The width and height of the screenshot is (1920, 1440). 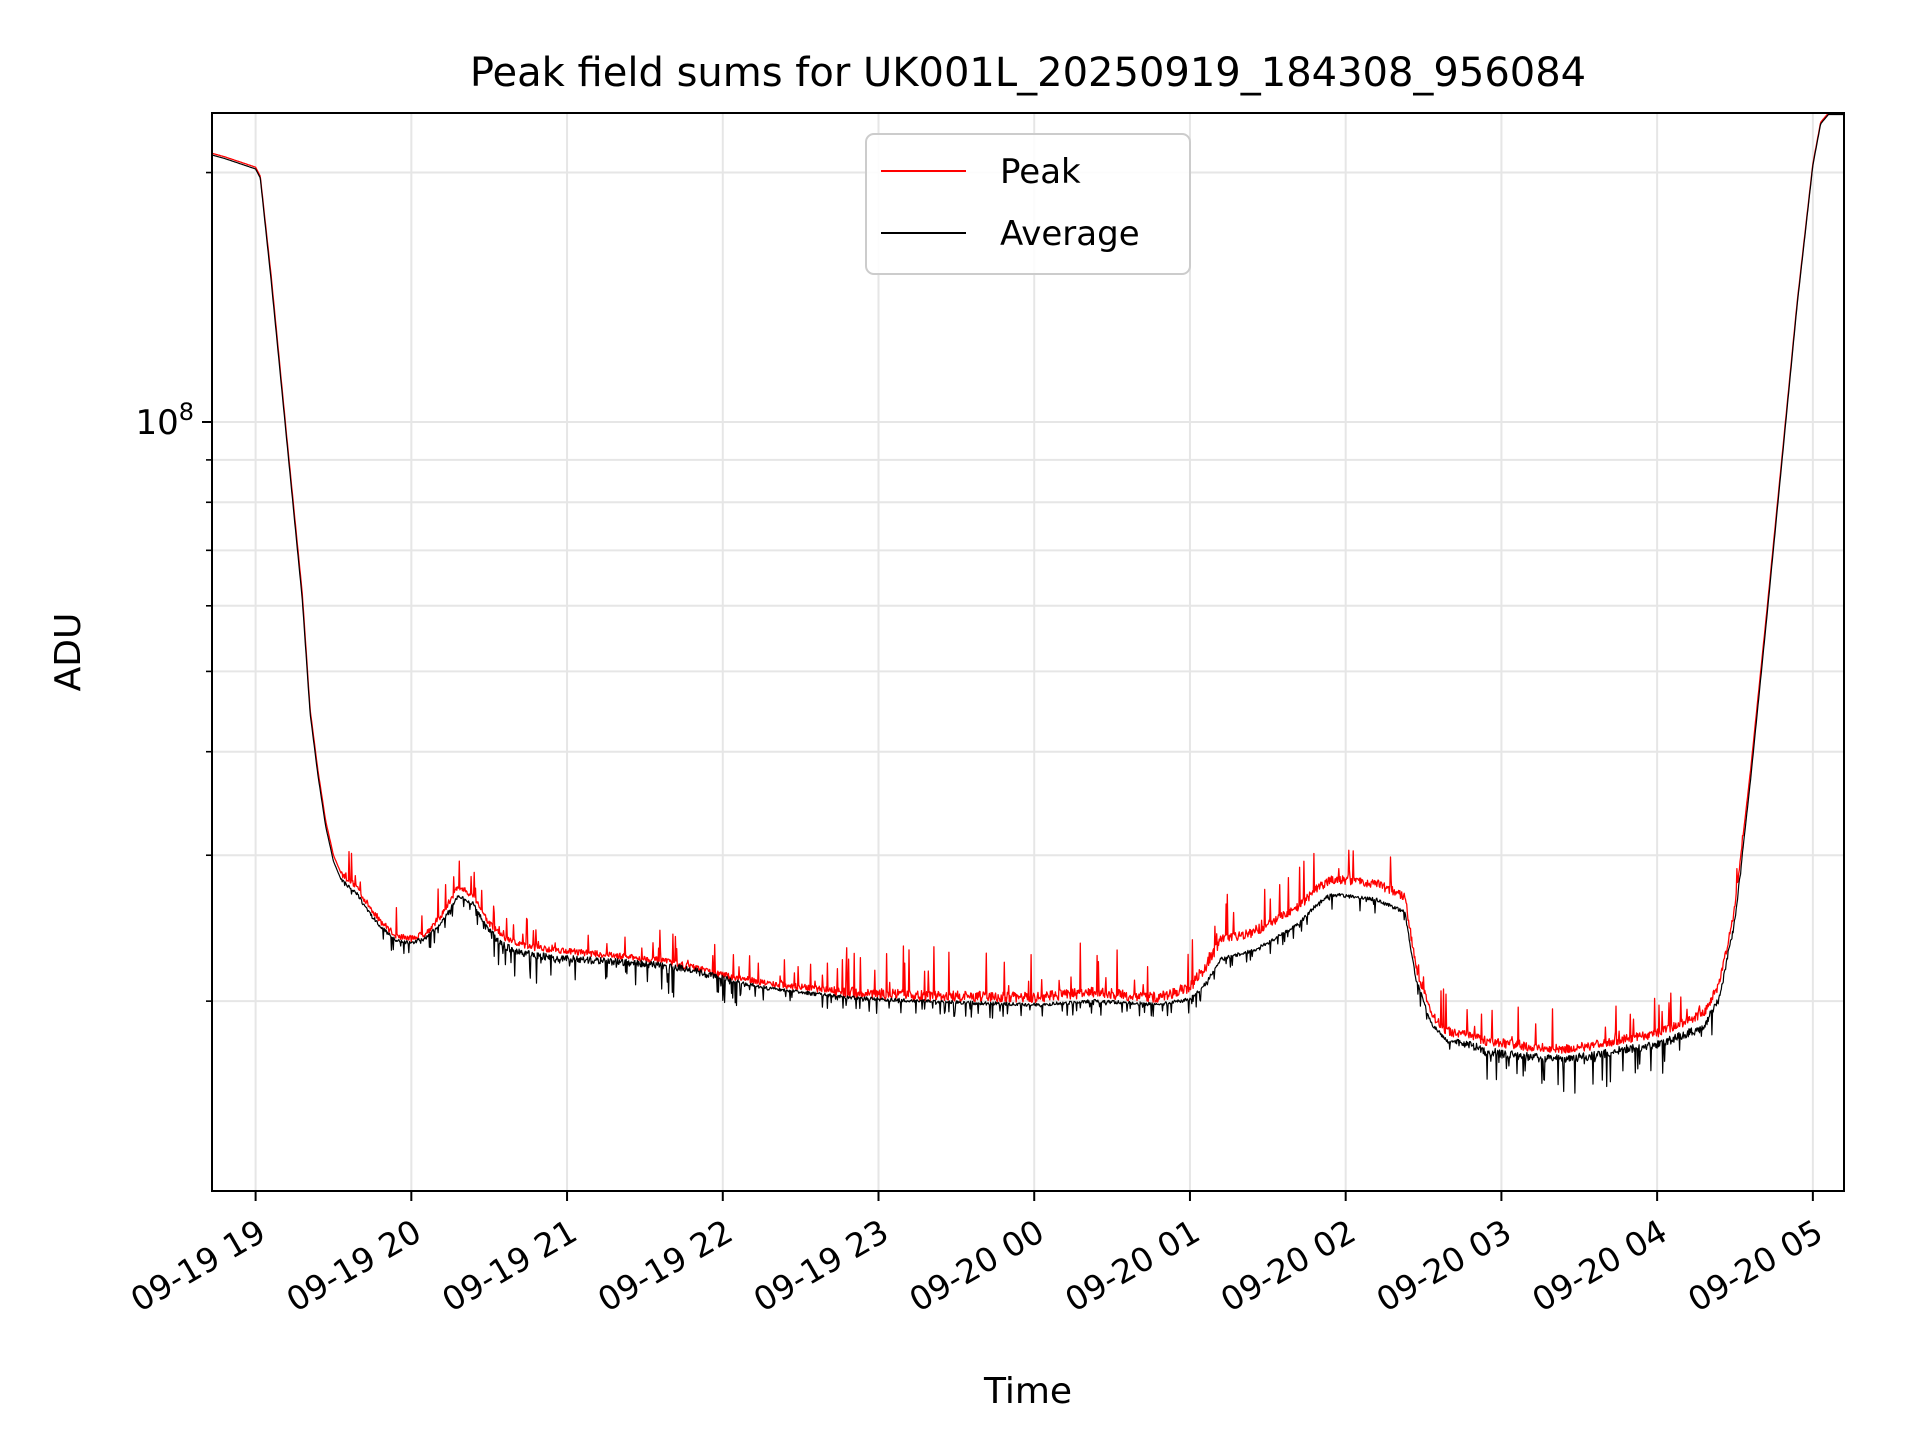 What do you see at coordinates (1070, 234) in the screenshot?
I see `legend-label-average: Average` at bounding box center [1070, 234].